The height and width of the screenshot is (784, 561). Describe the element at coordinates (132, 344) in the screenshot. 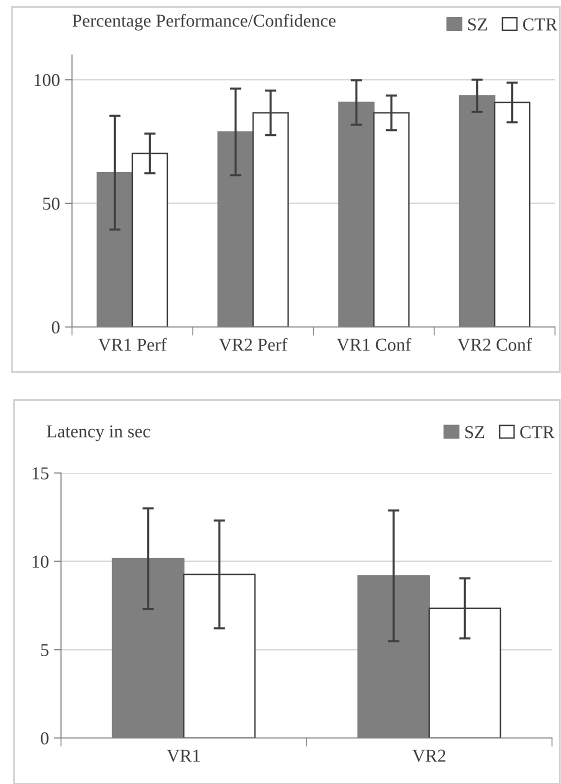

I see `x-tick-label: VR1 Perf` at that location.